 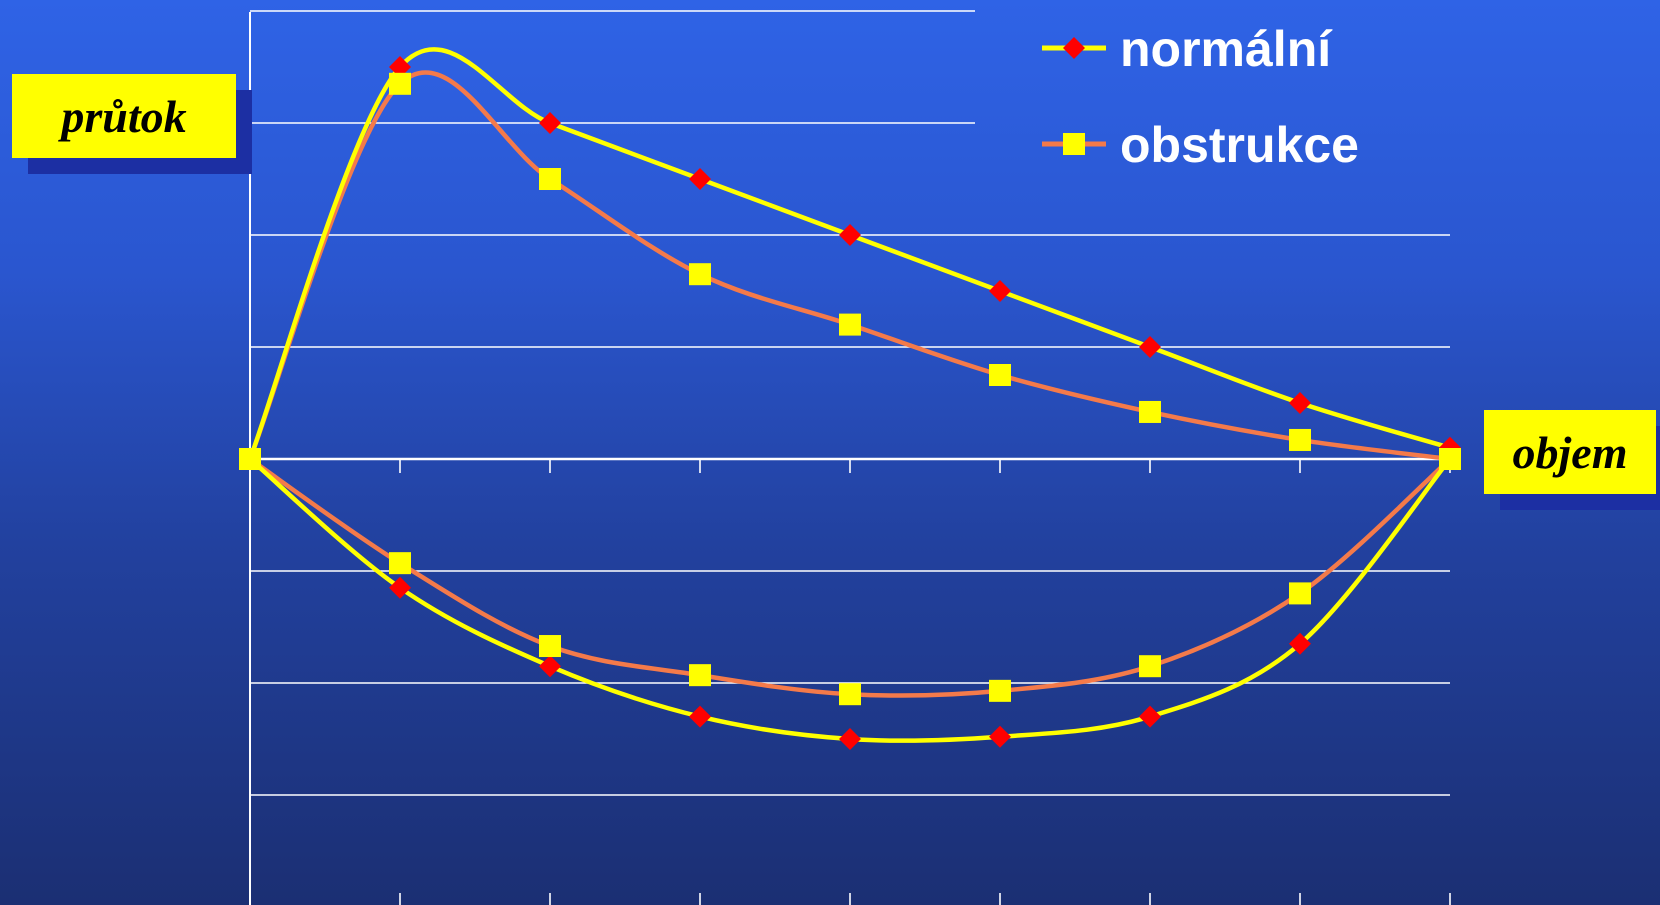 I want to click on legend, so click(x=1074, y=96).